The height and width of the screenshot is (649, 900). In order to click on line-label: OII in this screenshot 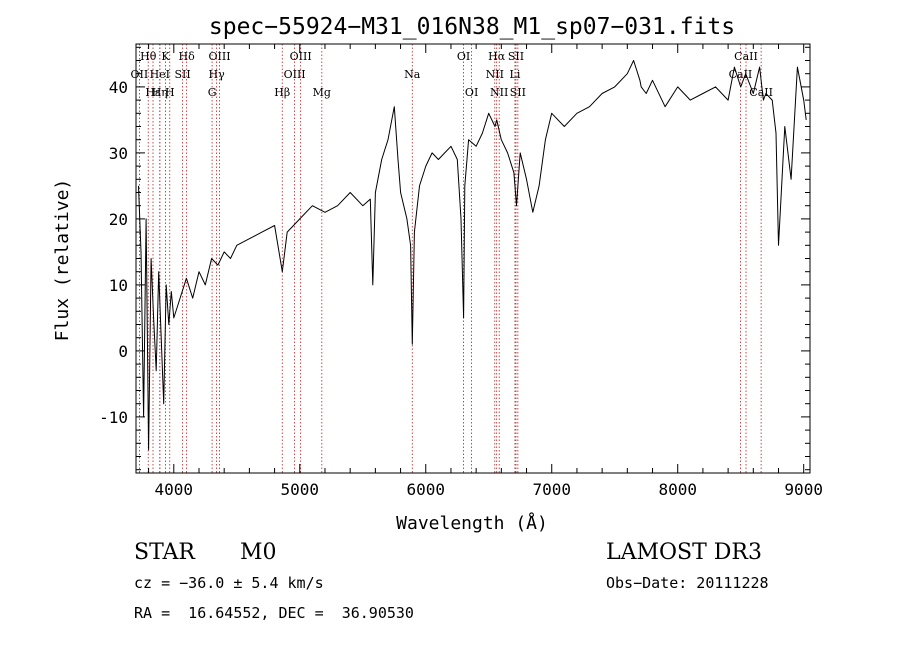, I will do `click(140, 74)`.